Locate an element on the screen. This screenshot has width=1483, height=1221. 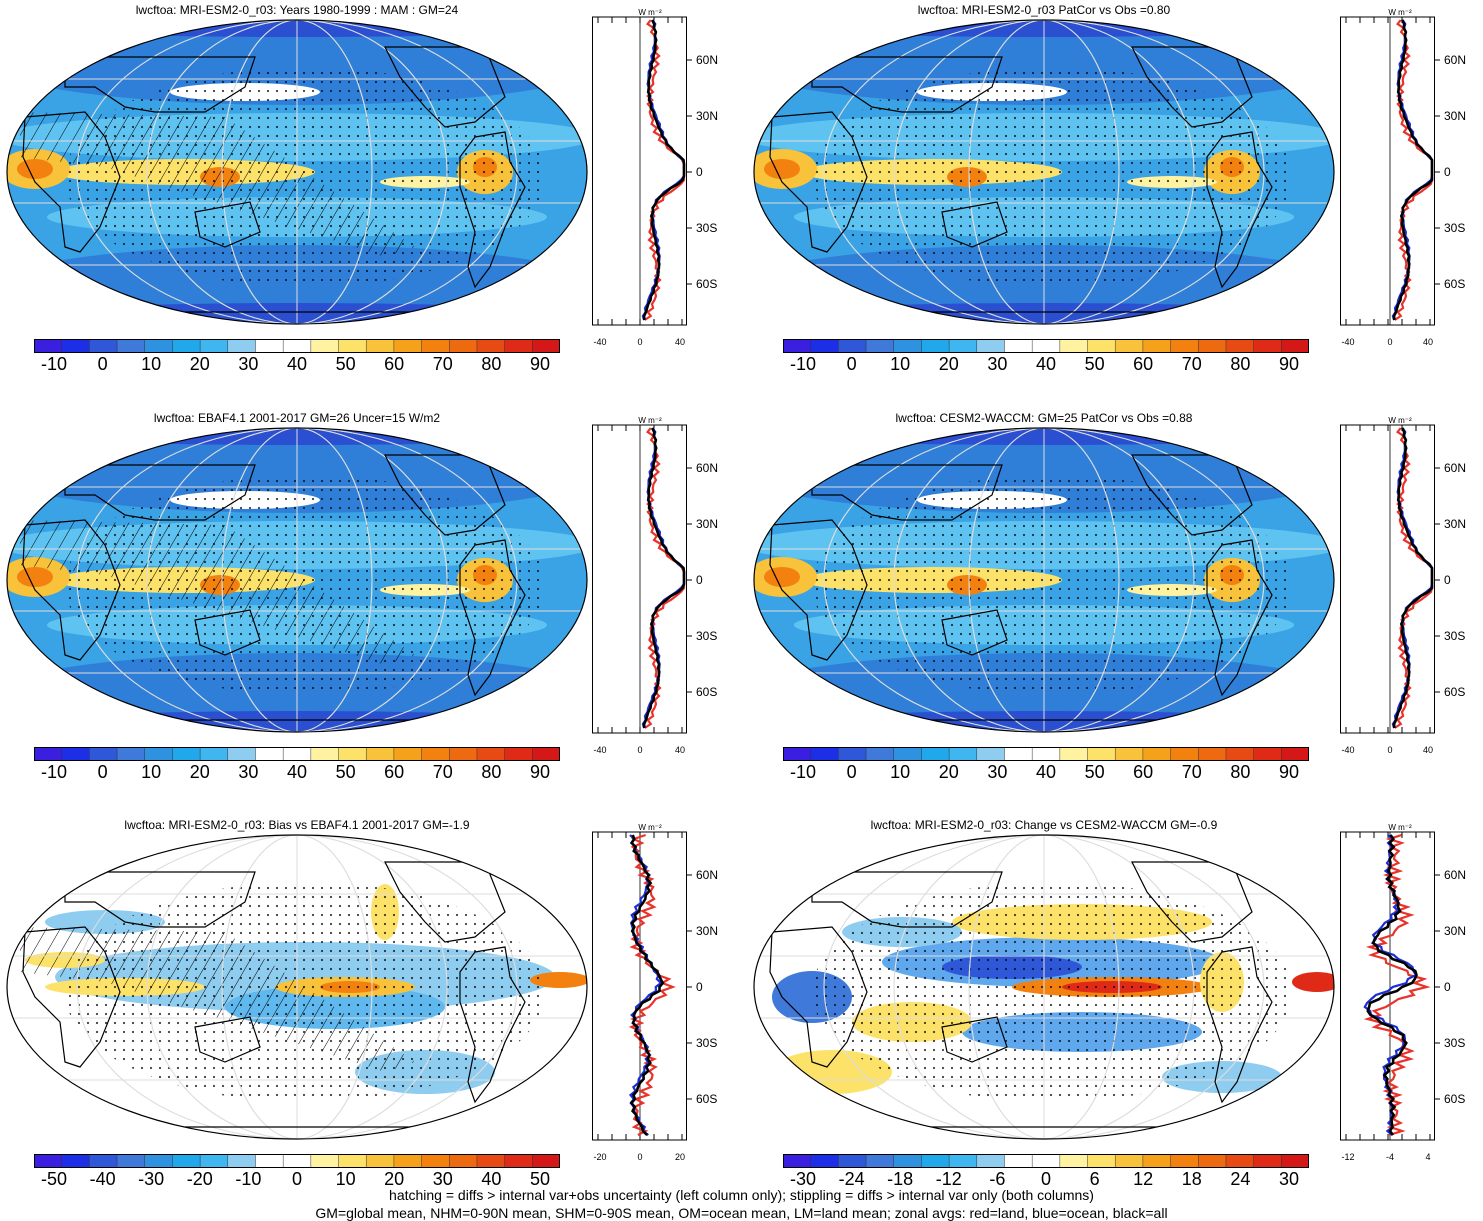
zonal-mean-plot-1: W m⁻² 60N 30N 0 30S 60S -40 0 40 is located at coordinates (1403, 177).